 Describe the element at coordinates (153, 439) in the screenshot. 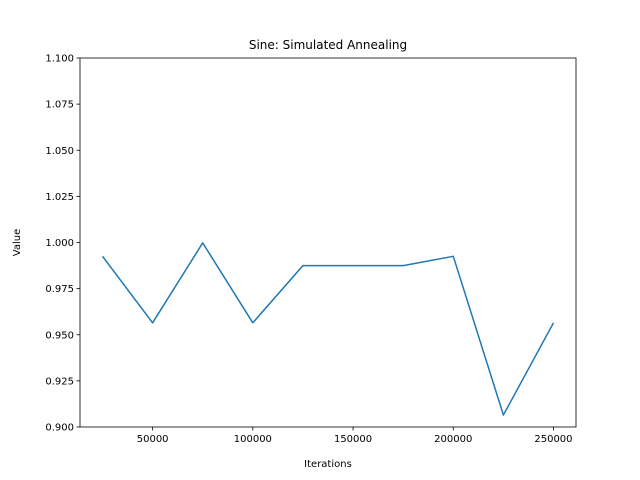

I see `x-tick-label: 50000` at that location.